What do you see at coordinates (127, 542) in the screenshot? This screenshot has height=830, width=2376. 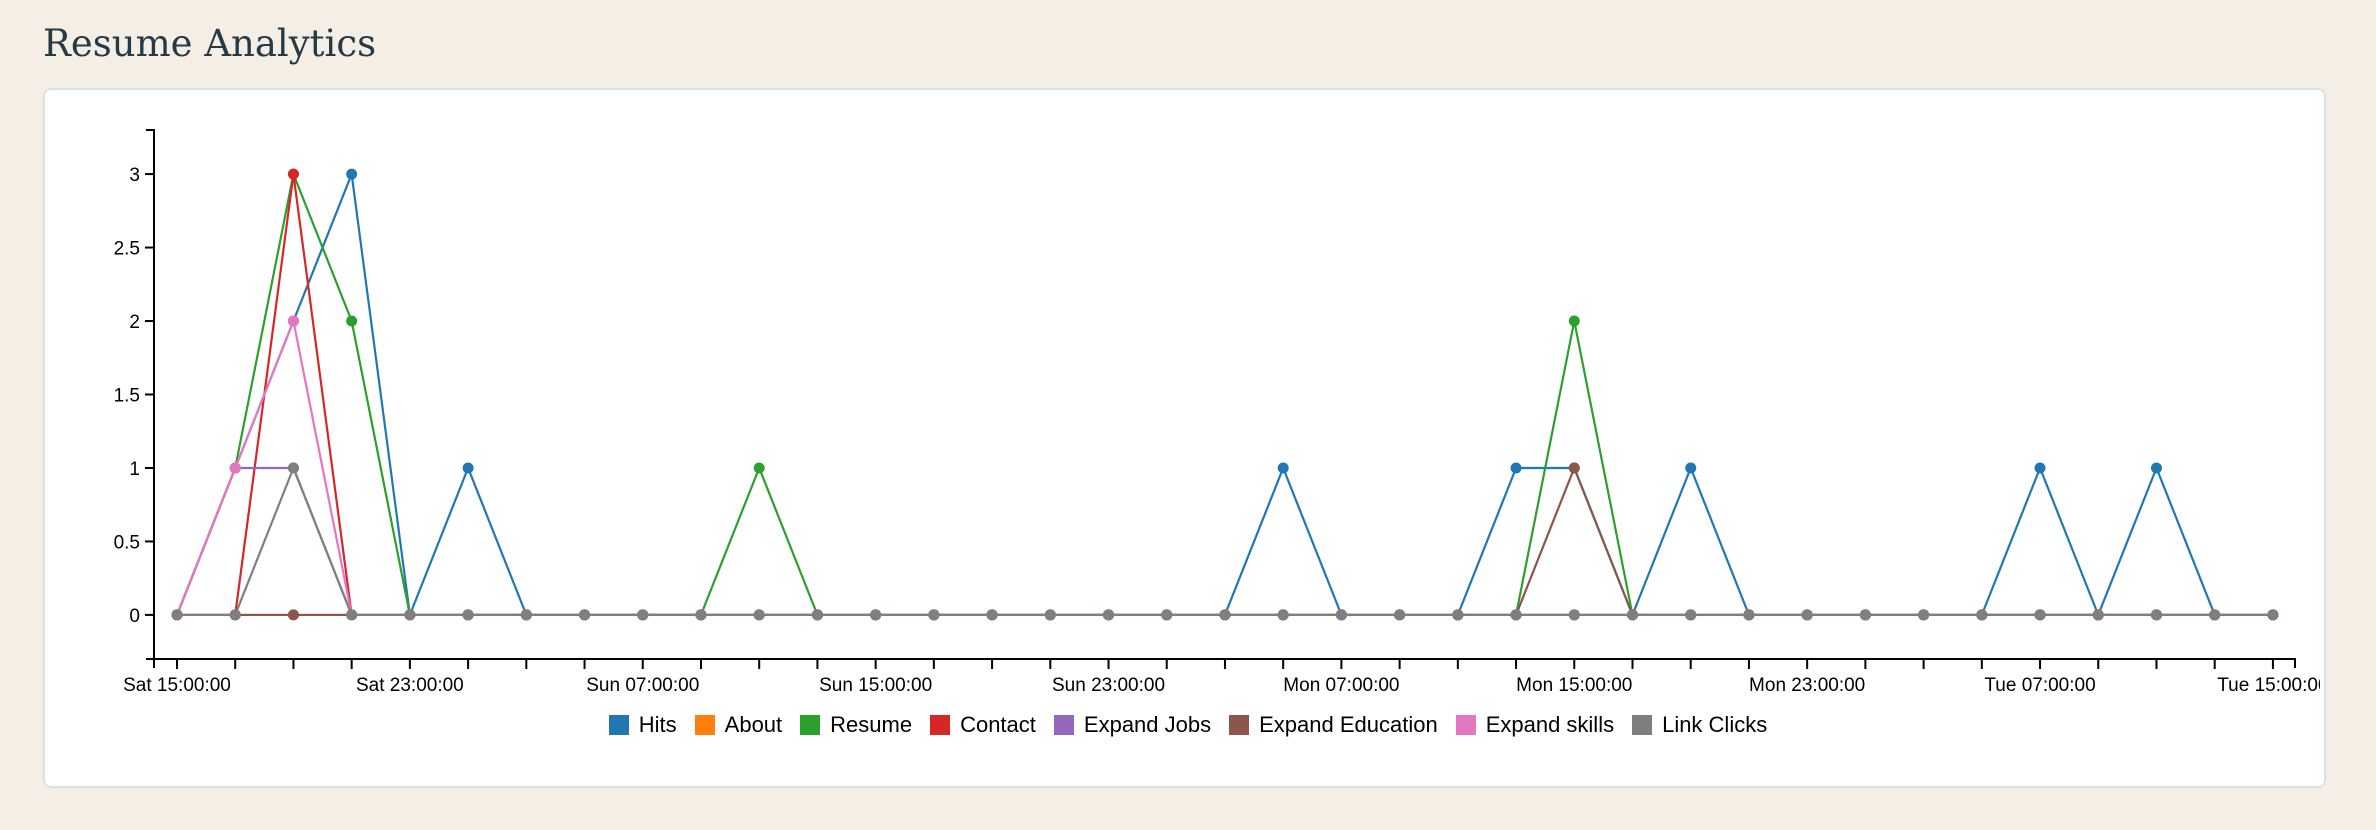 I see `y-tick-label: 0.5` at bounding box center [127, 542].